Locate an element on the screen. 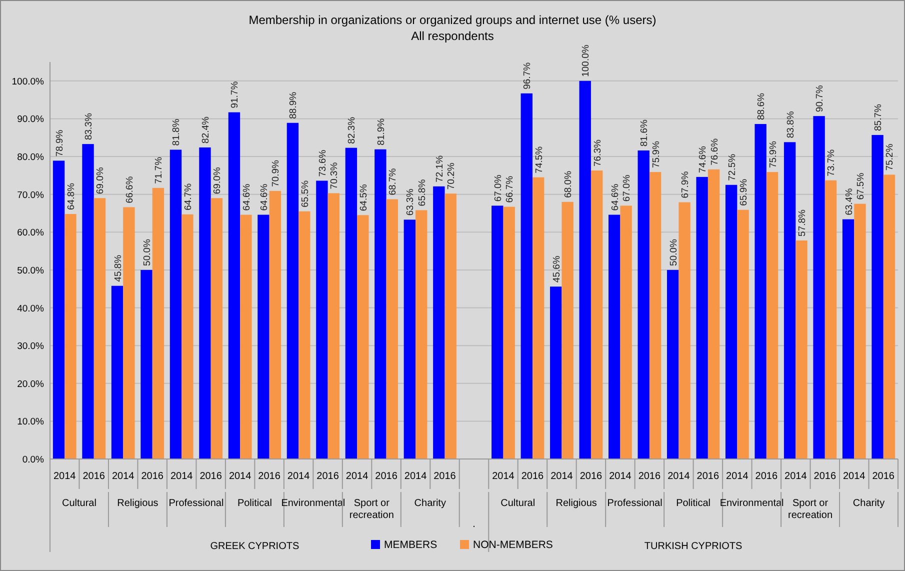 This screenshot has width=905, height=571. chart-subtitle: All respondents is located at coordinates (452, 36).